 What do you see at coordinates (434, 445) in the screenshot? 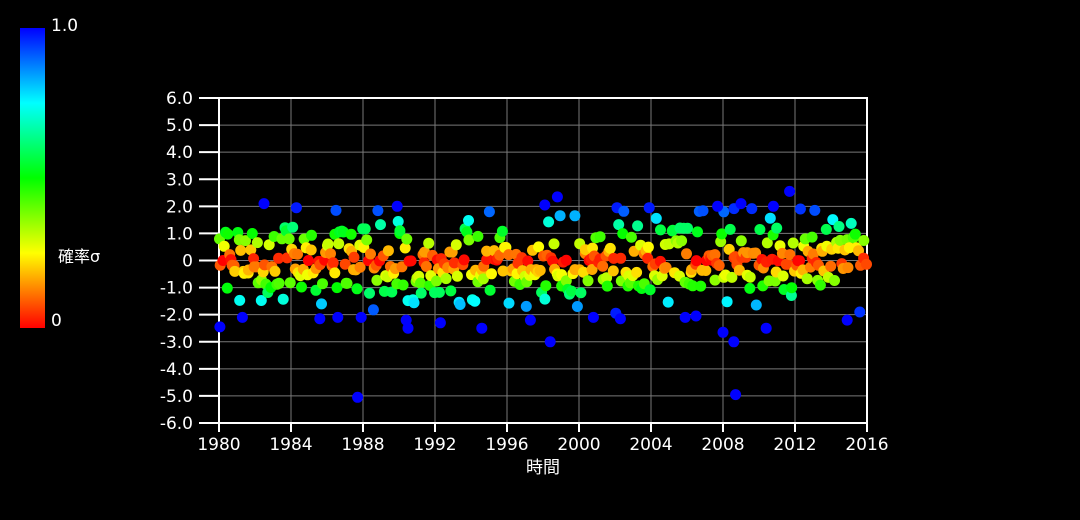
I see `x-tick-label: 1992` at bounding box center [434, 445].